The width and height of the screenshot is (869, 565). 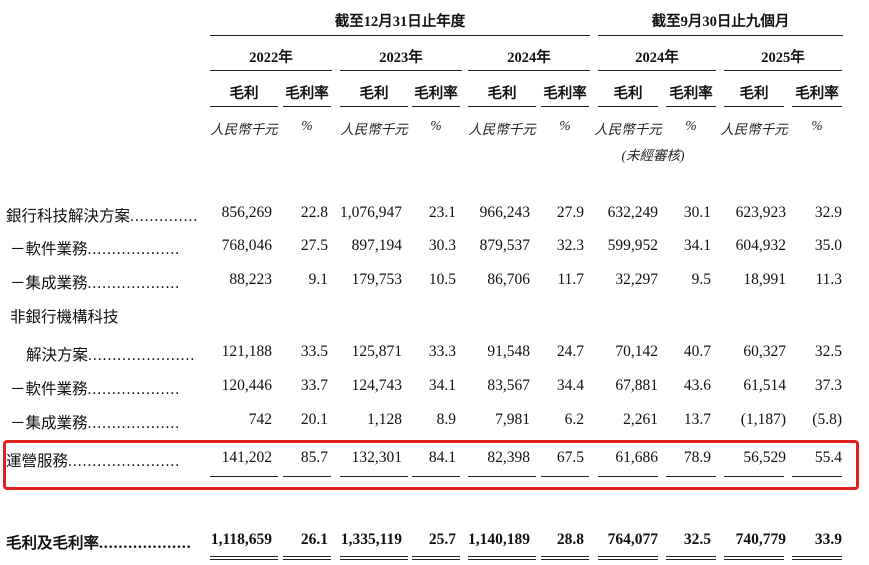 I want to click on margin-cell: 34.1, so click(x=697, y=245).